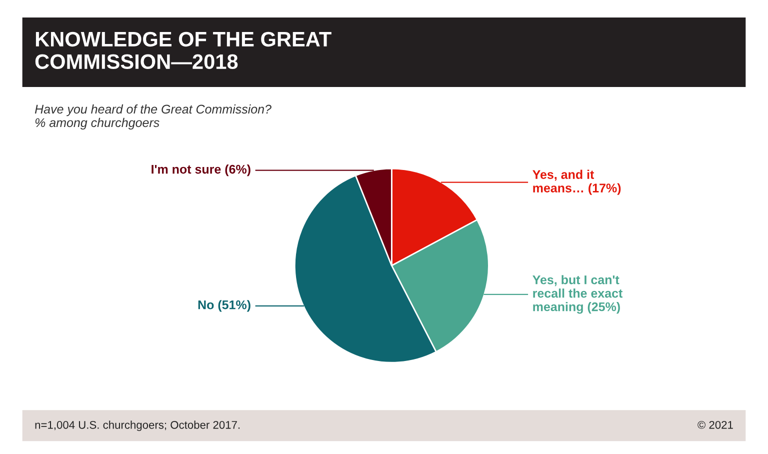 The height and width of the screenshot is (454, 768). I want to click on slice-label: Yes, but I can't recall the exact meaning (25%), so click(577, 294).